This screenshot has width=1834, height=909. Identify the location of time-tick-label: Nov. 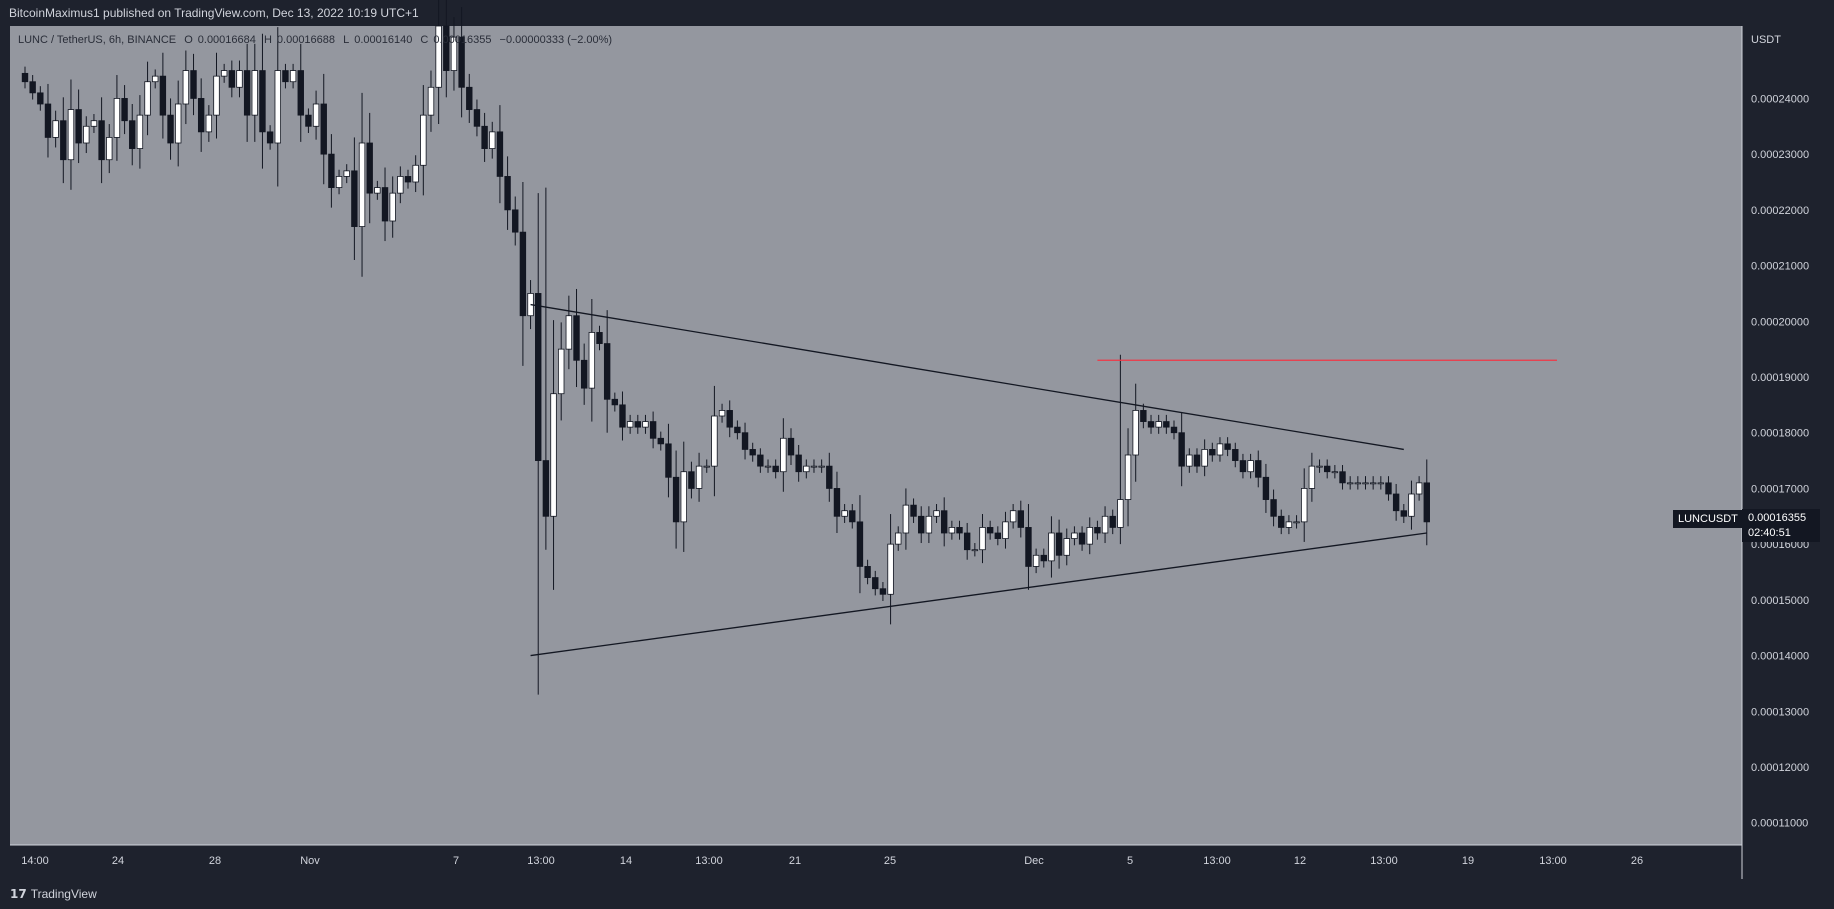
(310, 861).